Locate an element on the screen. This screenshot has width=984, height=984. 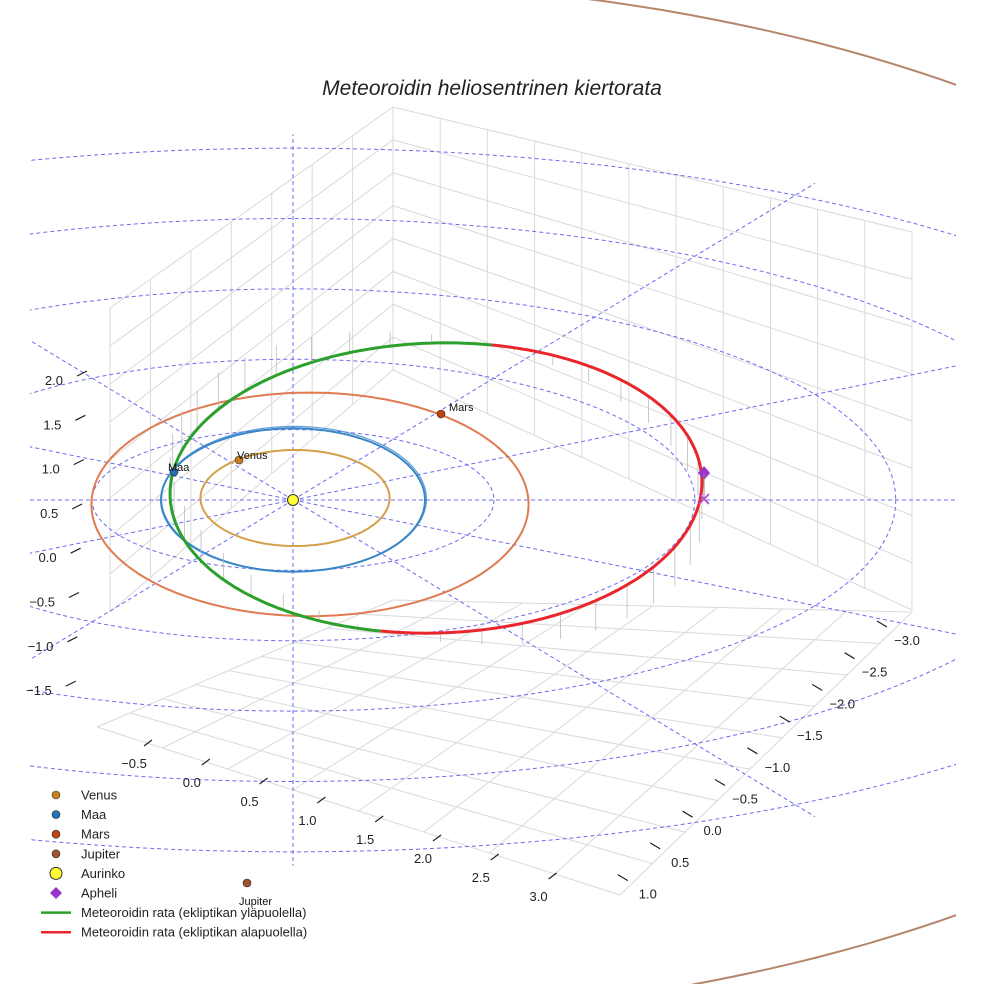
x-tick-label: 0.0 is located at coordinates (192, 782).